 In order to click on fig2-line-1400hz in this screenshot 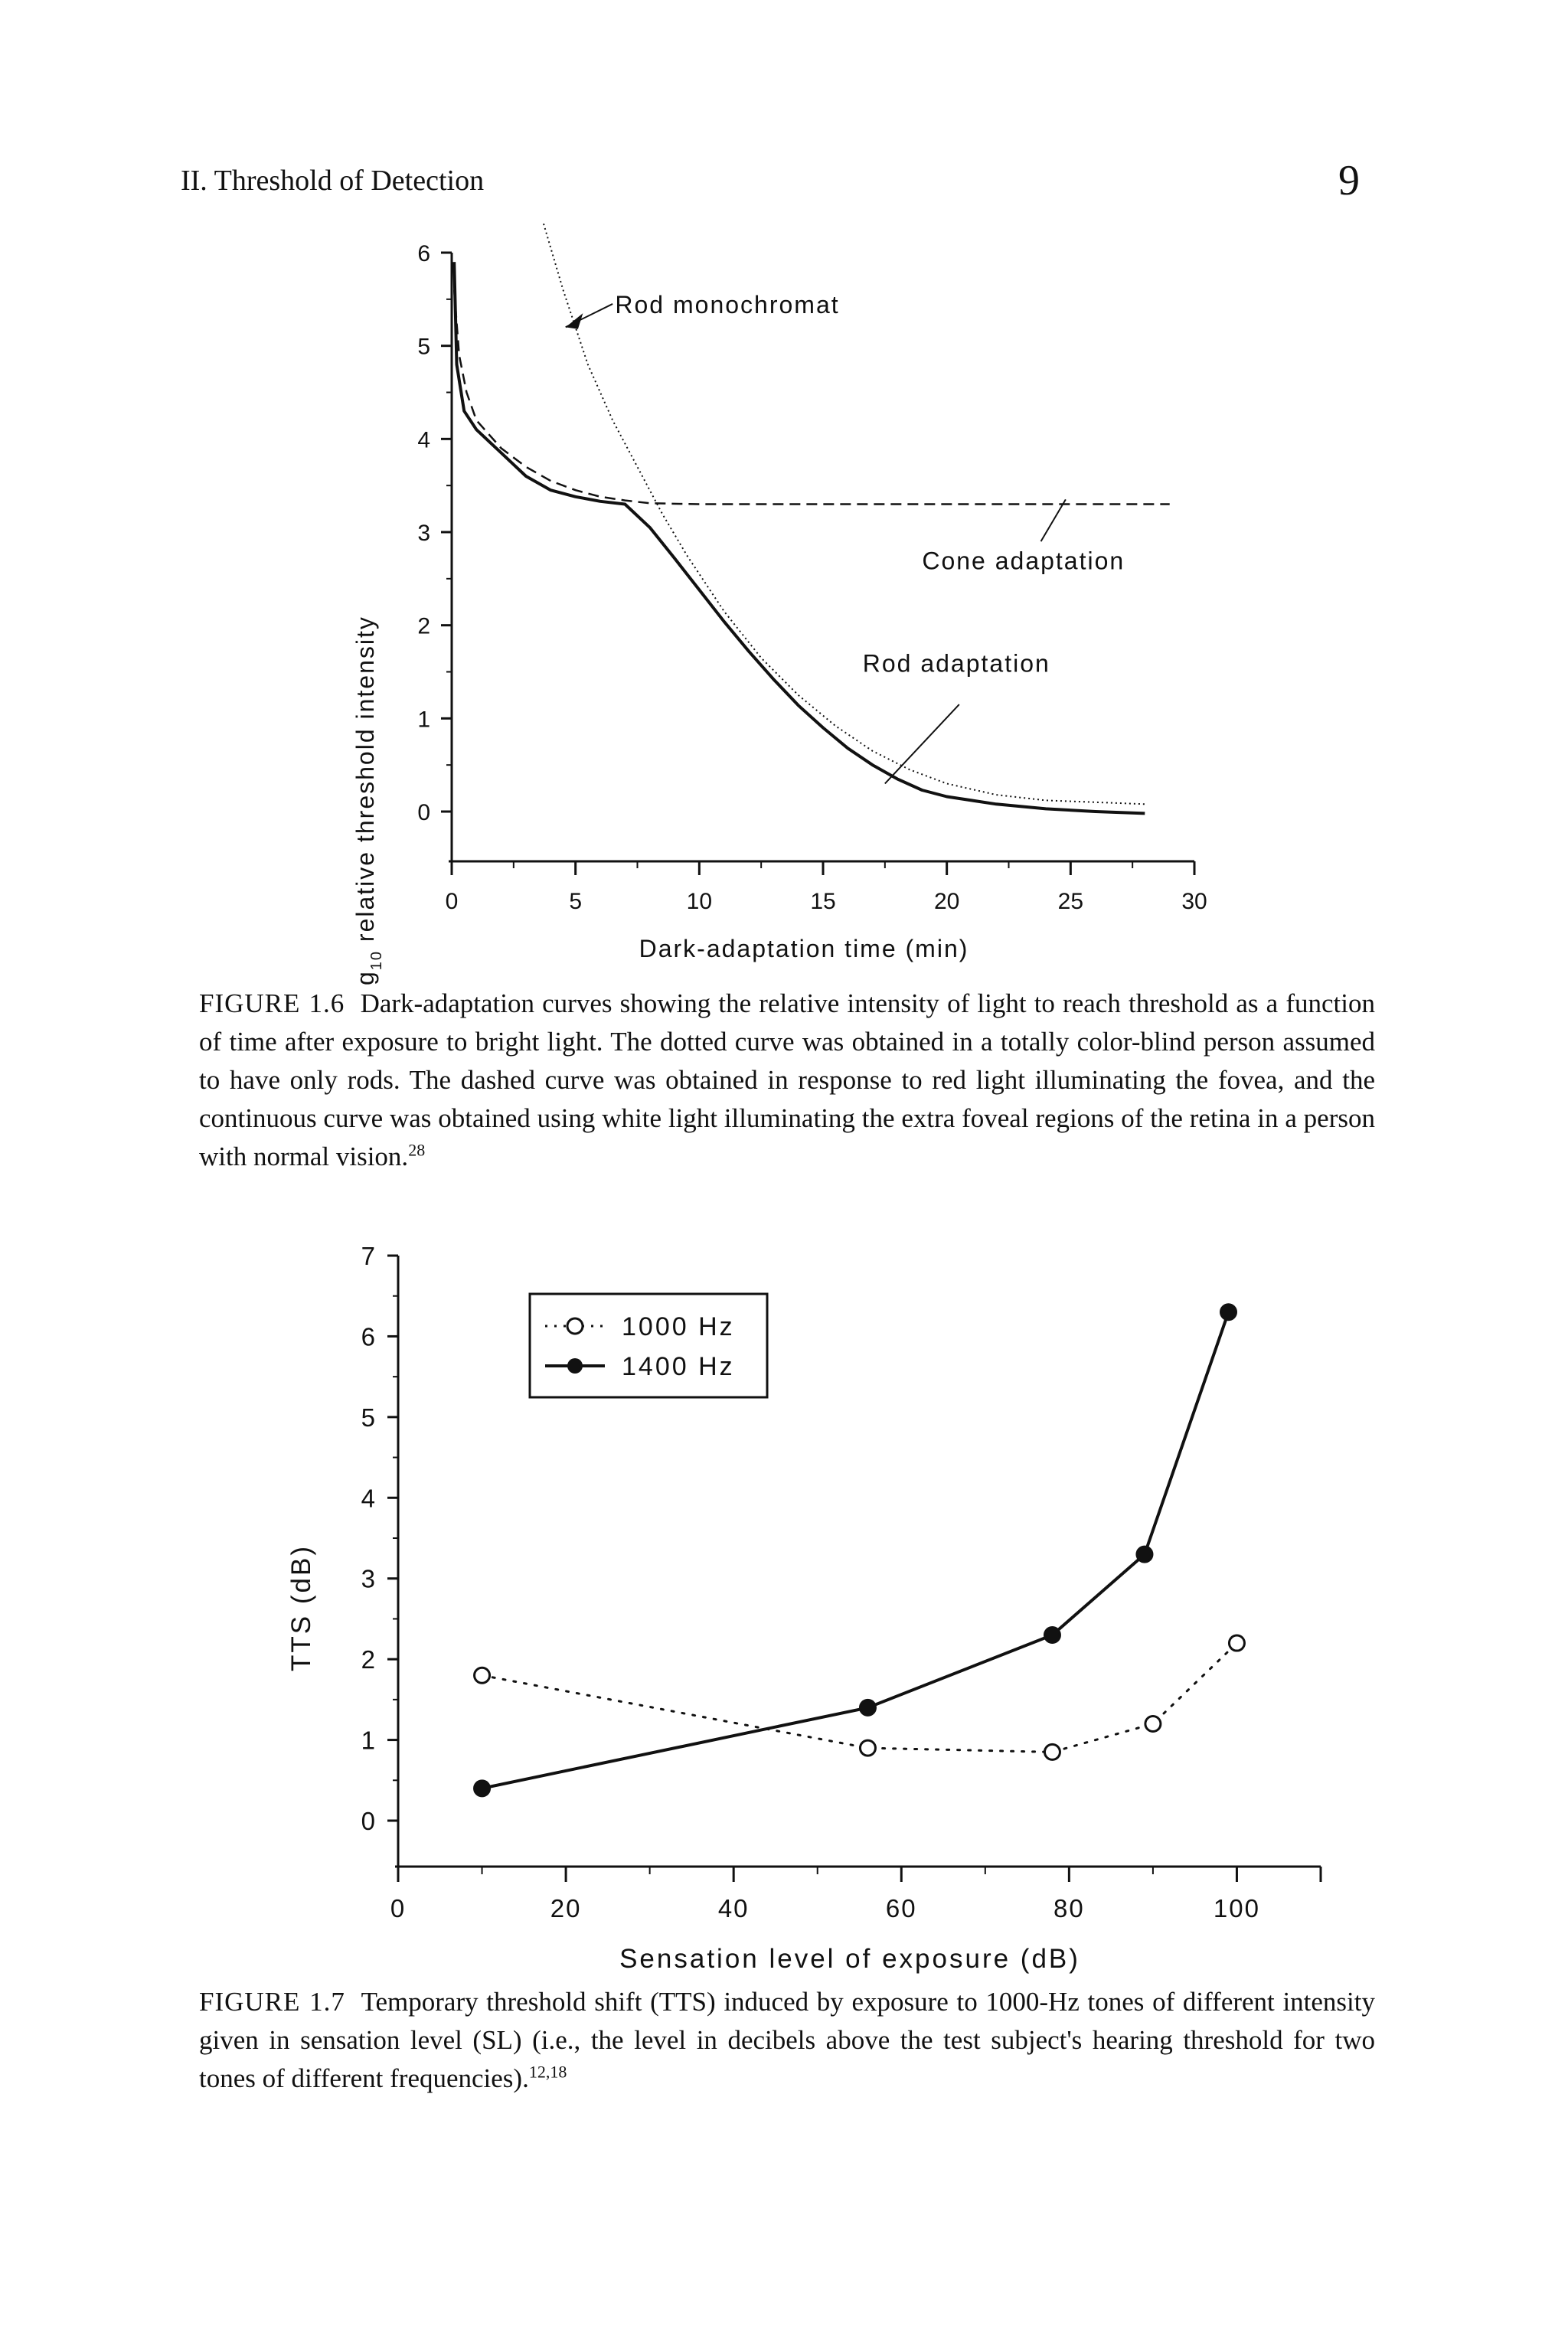, I will do `click(855, 1550)`.